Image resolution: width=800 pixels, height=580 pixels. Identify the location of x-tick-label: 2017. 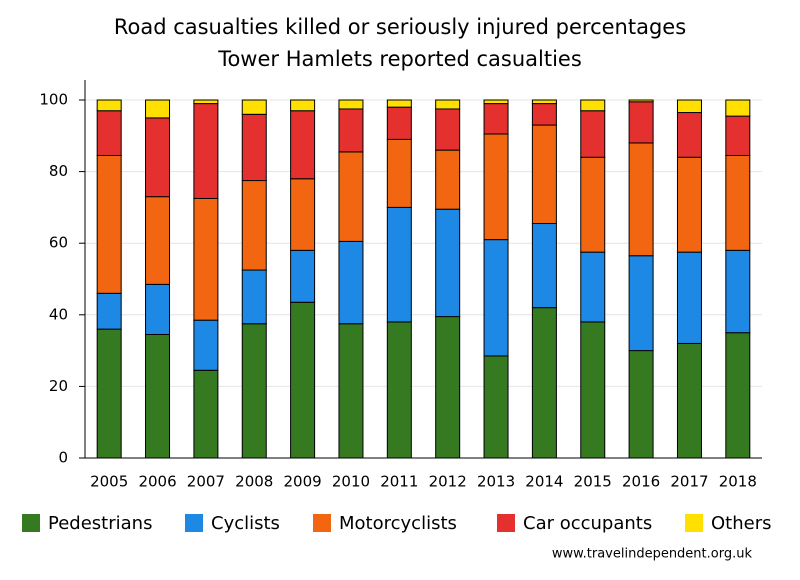
(689, 482).